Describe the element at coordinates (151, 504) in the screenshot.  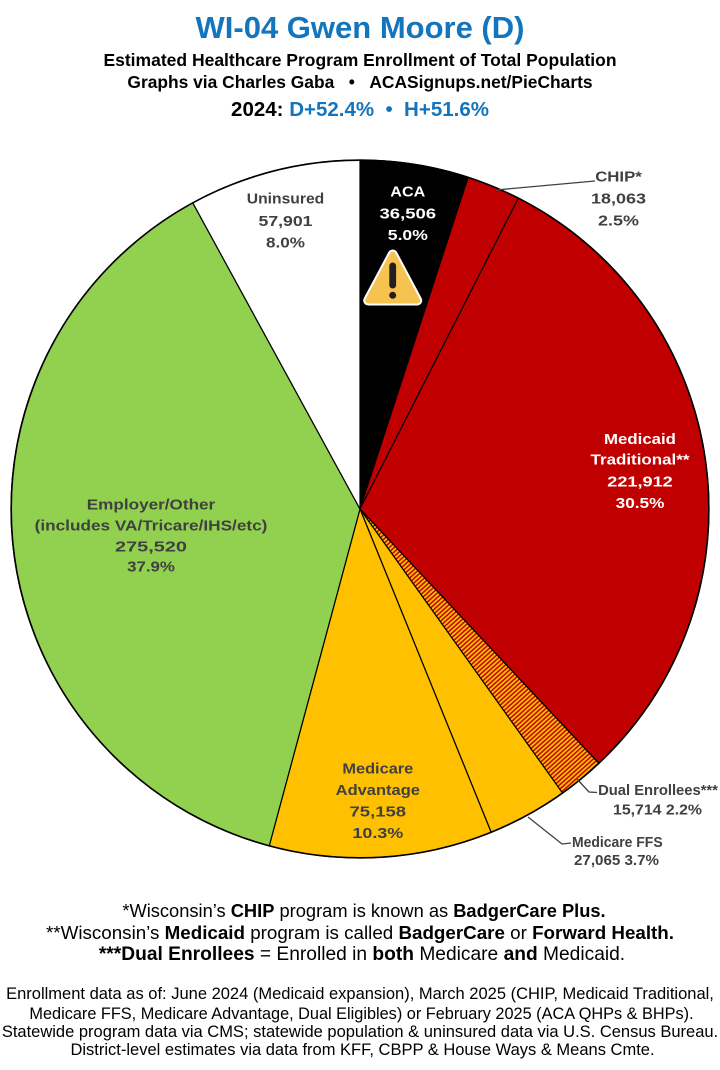
I see `svg-text: Employer/Other` at that location.